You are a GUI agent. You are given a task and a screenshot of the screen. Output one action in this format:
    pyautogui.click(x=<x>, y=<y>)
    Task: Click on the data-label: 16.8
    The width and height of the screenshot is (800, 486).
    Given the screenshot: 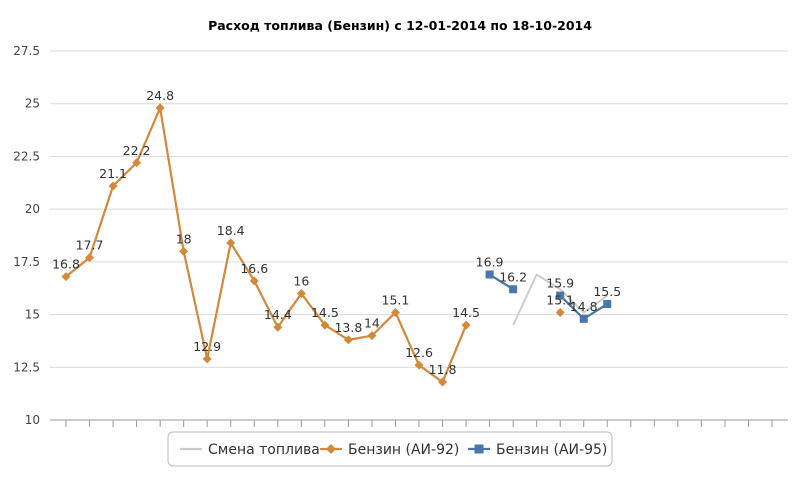 What is the action you would take?
    pyautogui.click(x=66, y=264)
    